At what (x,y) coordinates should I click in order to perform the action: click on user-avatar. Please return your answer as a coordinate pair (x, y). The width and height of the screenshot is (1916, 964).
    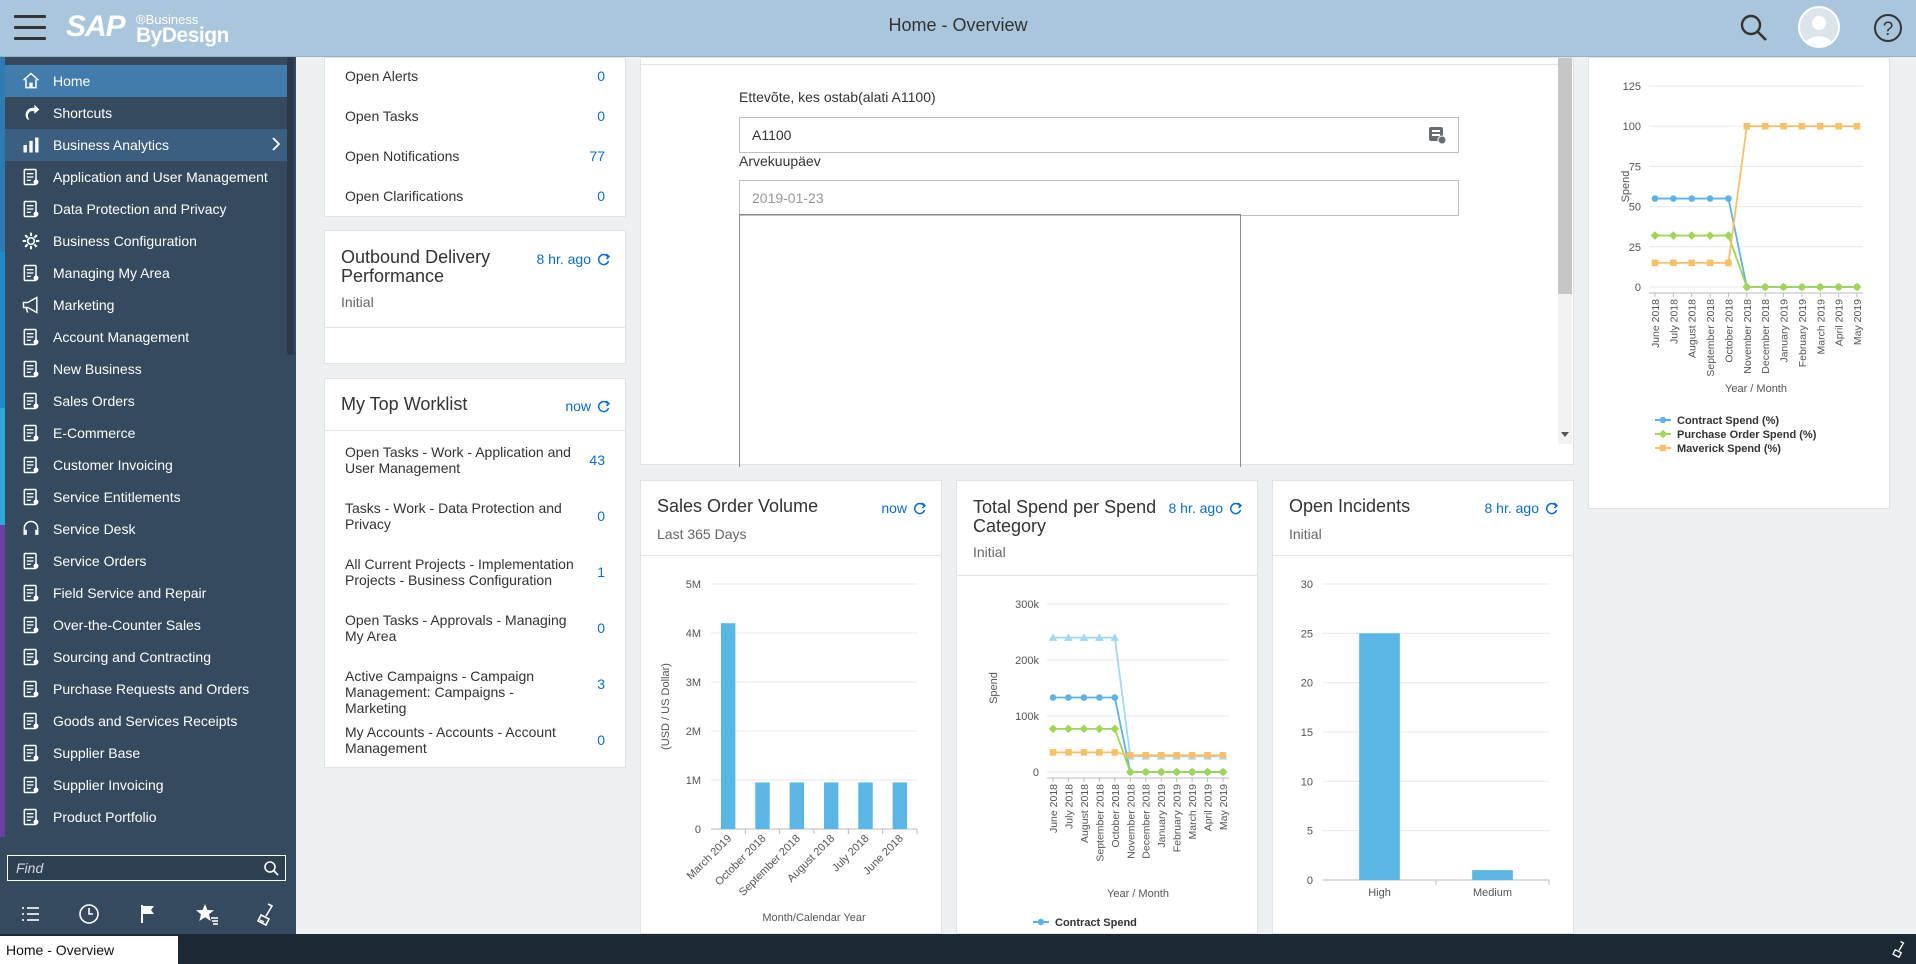
    Looking at the image, I should click on (1819, 27).